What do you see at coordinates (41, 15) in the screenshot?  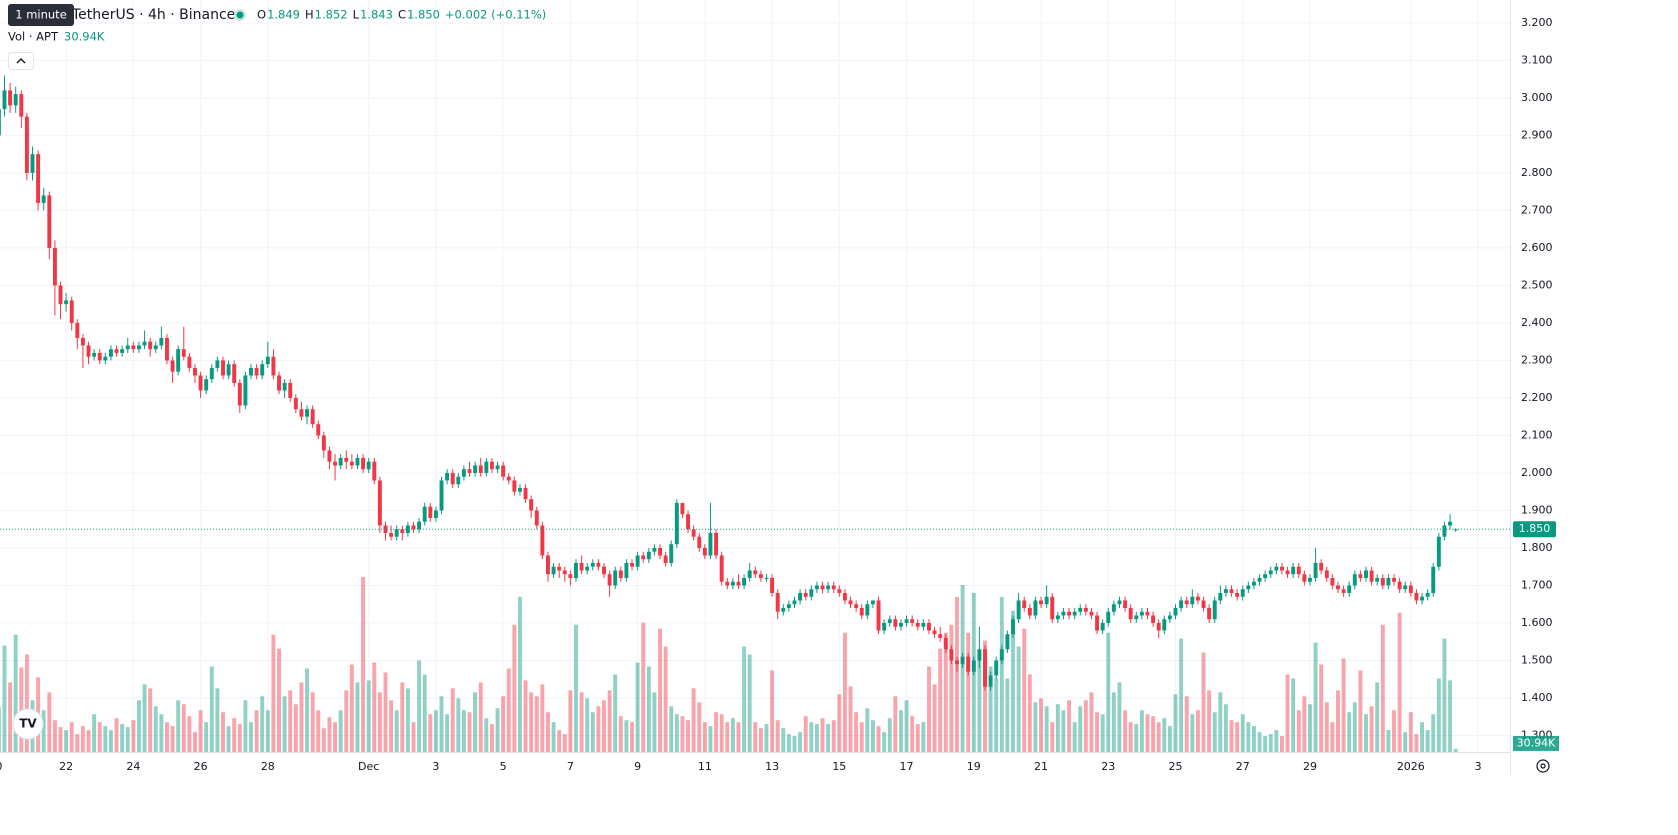 I see `tooltip-text: 1 minute` at bounding box center [41, 15].